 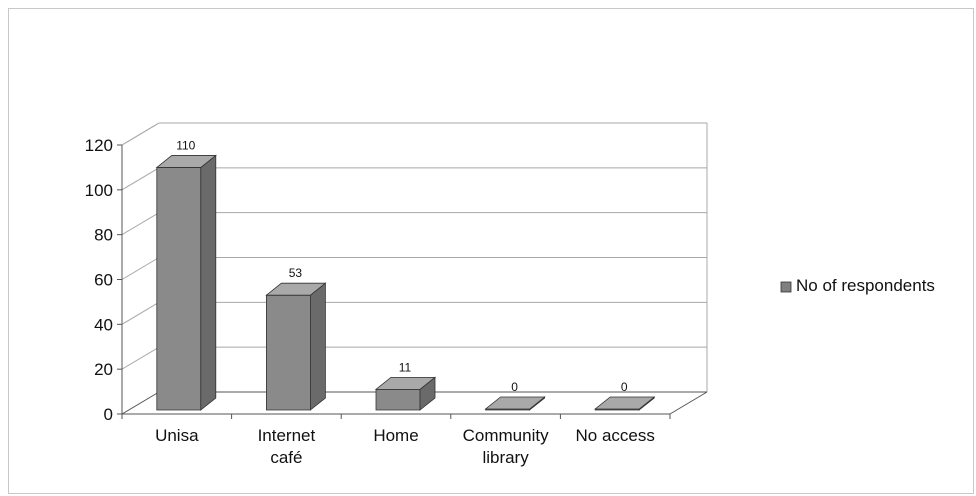 What do you see at coordinates (103, 324) in the screenshot?
I see `y-tick-label-40: 40` at bounding box center [103, 324].